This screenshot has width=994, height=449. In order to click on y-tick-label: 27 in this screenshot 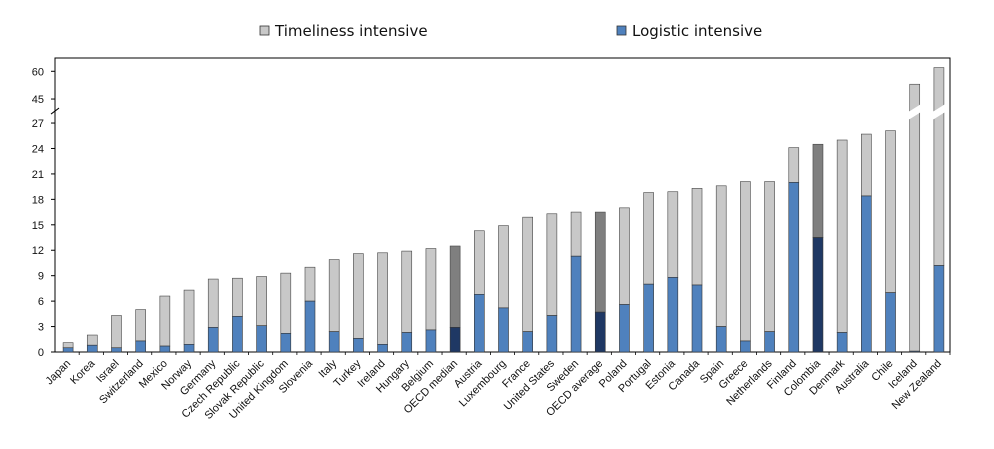, I will do `click(38, 124)`.